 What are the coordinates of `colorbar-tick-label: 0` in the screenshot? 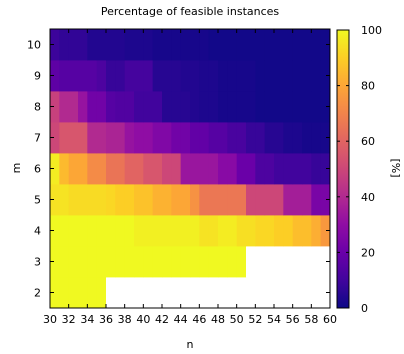 It's located at (364, 308).